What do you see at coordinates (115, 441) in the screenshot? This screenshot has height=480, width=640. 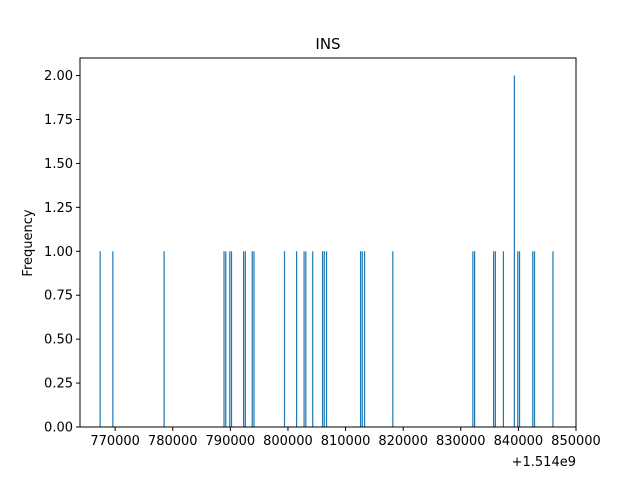 I see `x-tick-label: 770000` at bounding box center [115, 441].